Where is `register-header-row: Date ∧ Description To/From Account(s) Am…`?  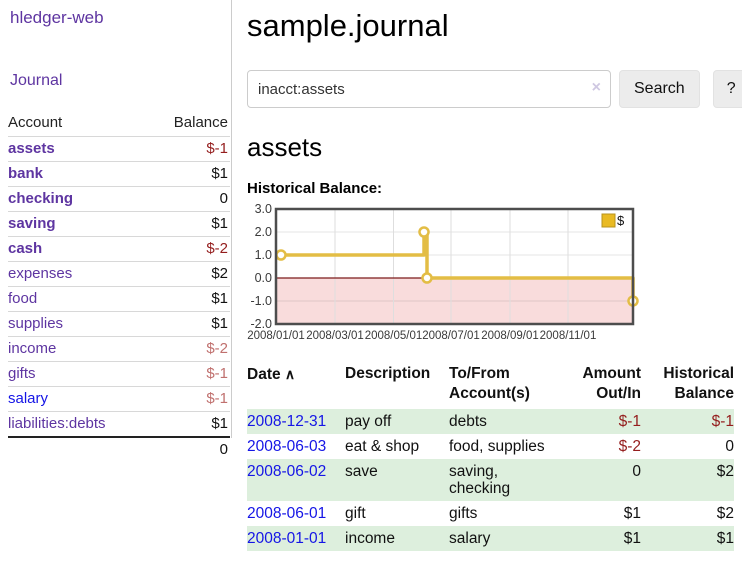
register-header-row: Date ∧ Description To/From Account(s) Am… is located at coordinates (490, 385).